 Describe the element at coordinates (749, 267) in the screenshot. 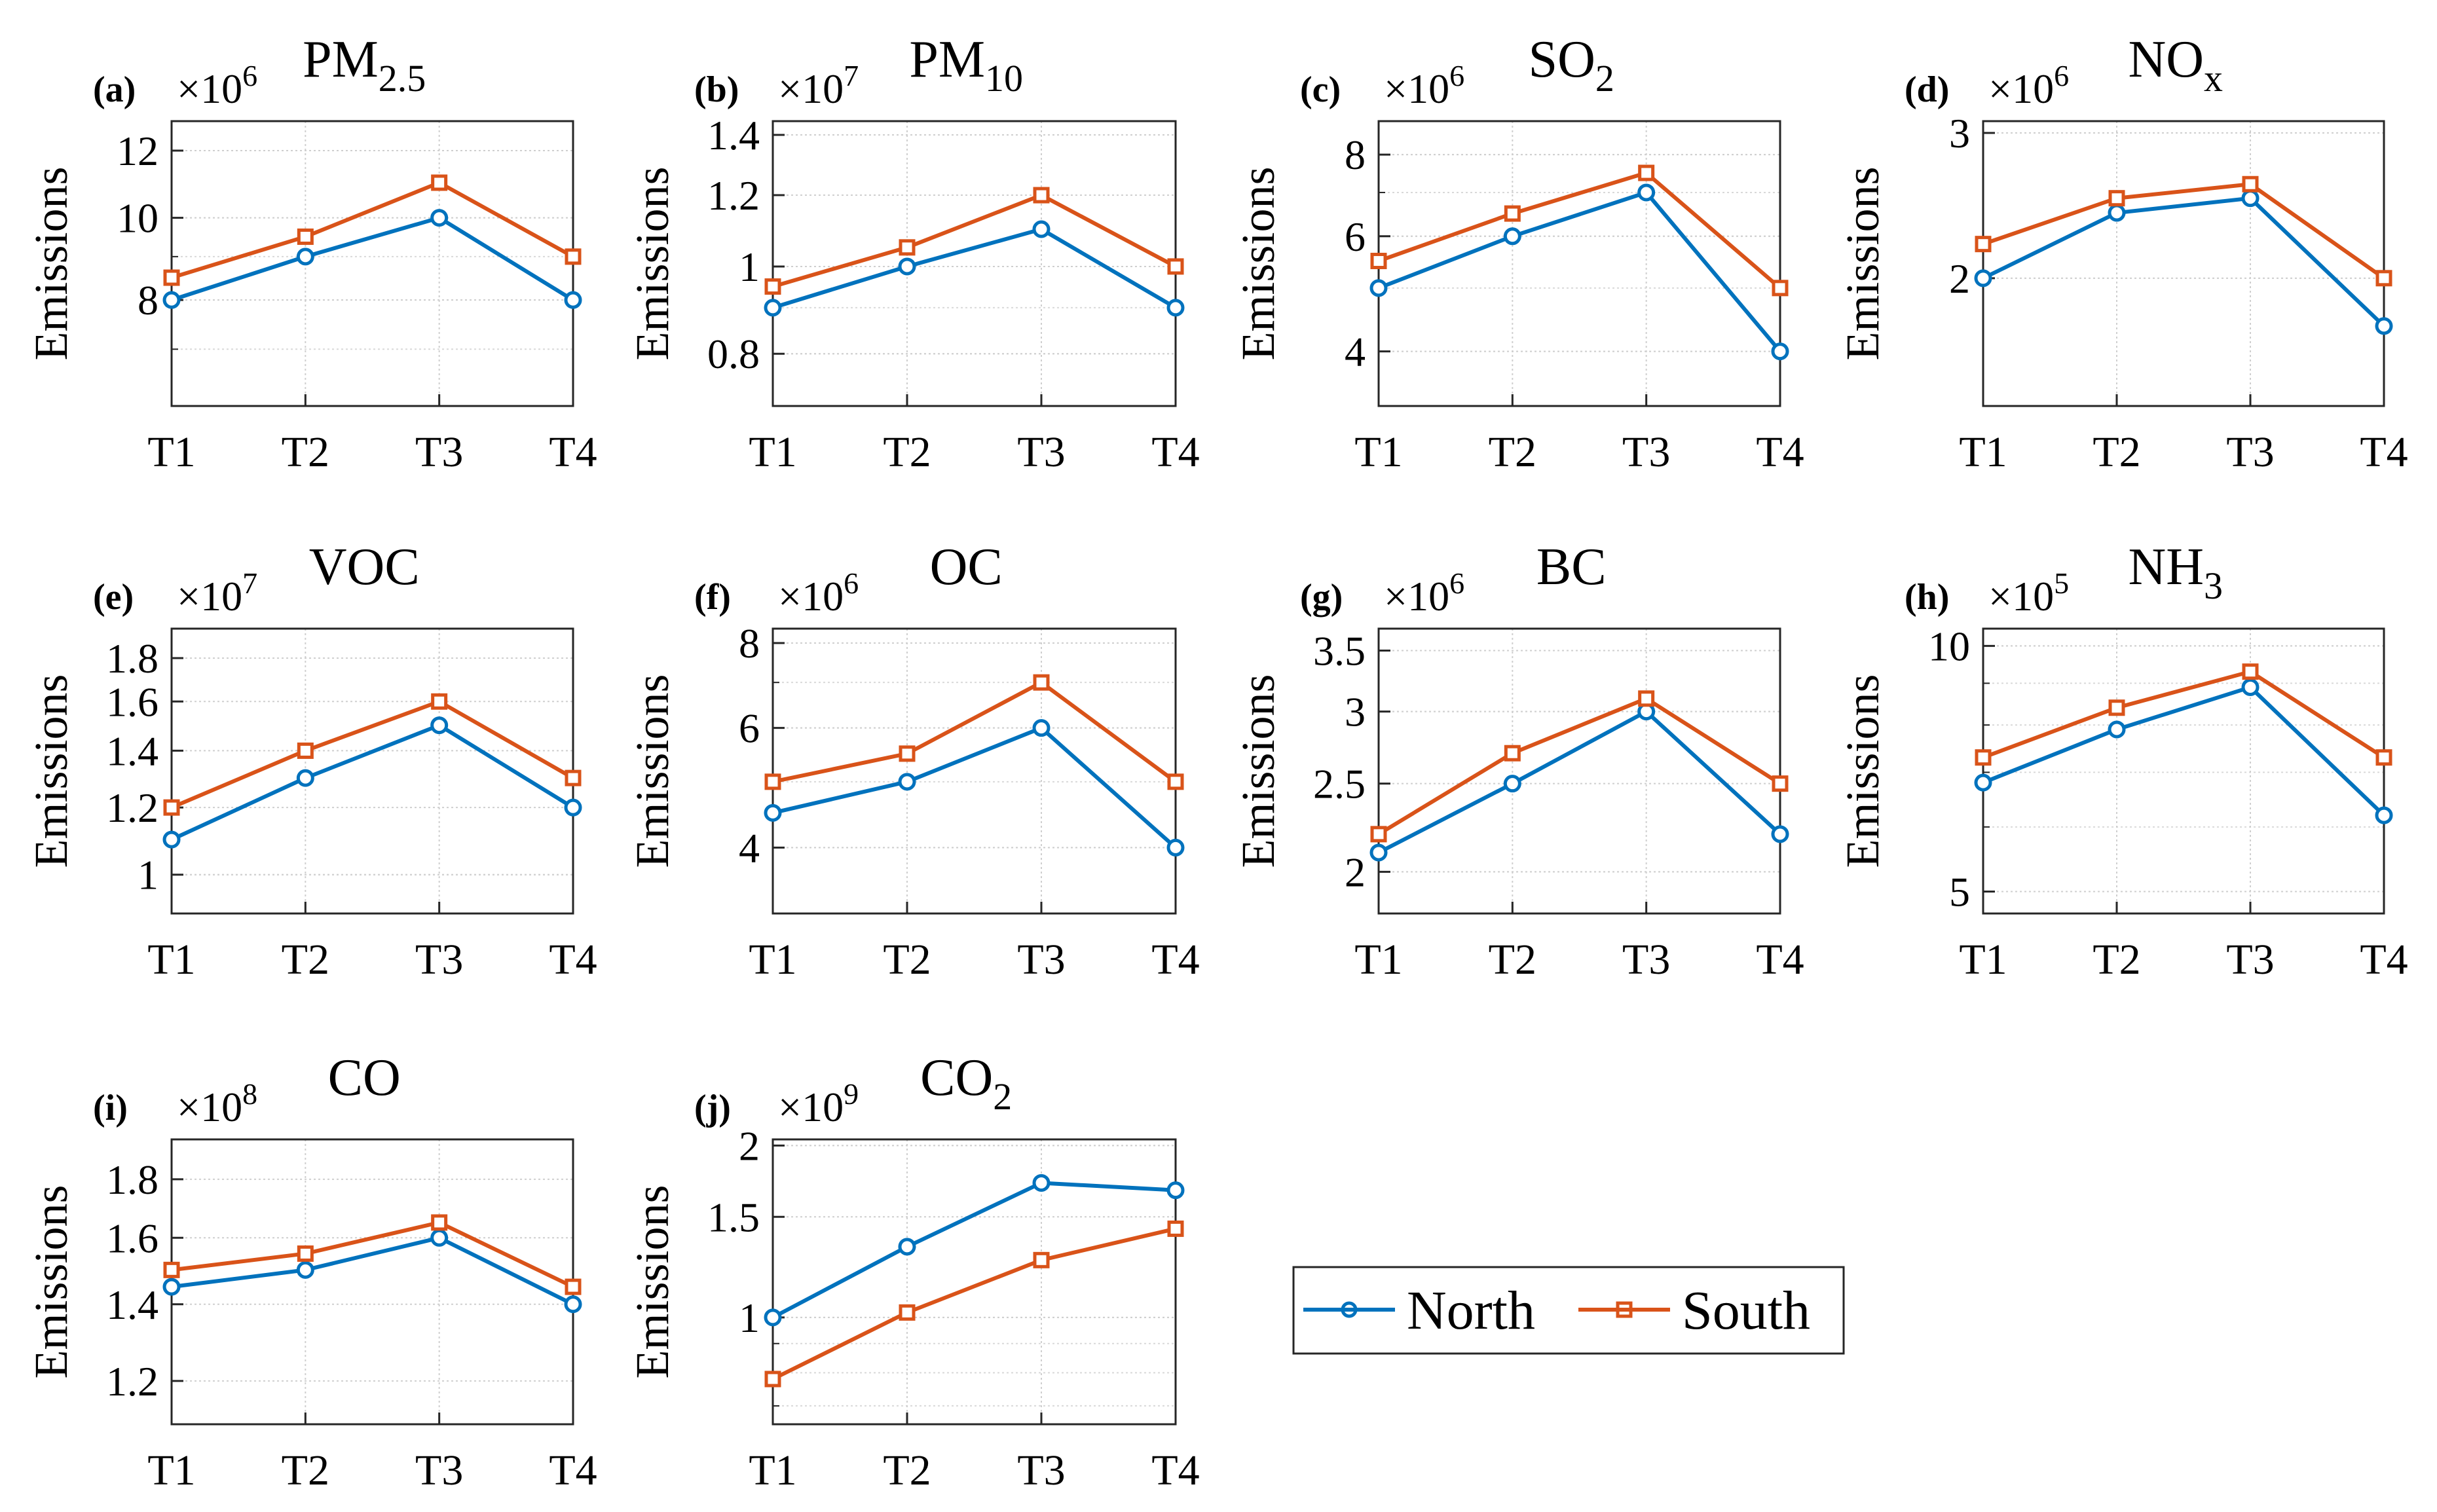

I see `y-tick-label: 1` at that location.